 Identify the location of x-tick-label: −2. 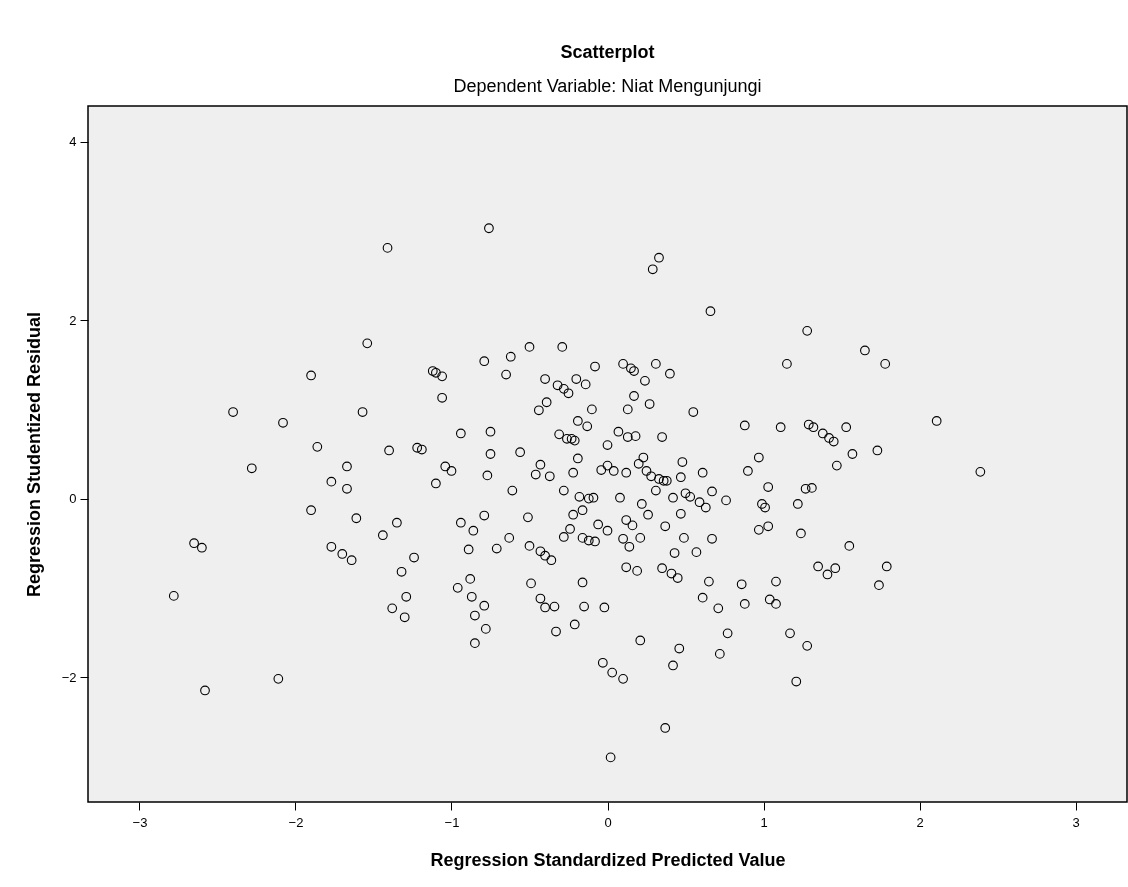
(296, 822).